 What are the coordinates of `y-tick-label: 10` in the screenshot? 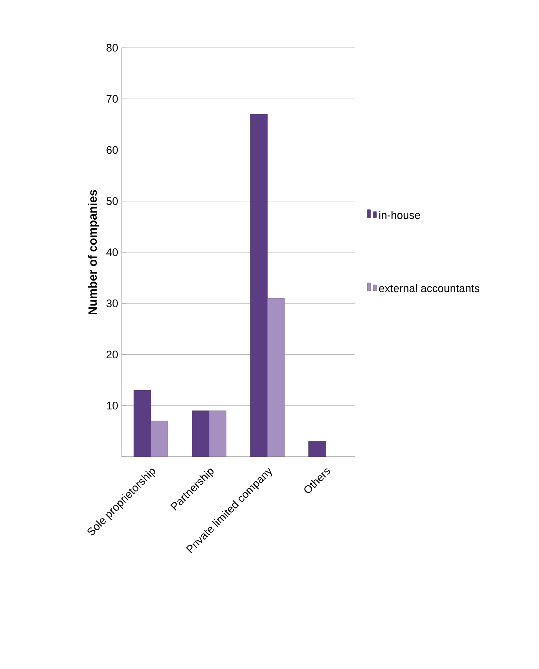 It's located at (112, 406).